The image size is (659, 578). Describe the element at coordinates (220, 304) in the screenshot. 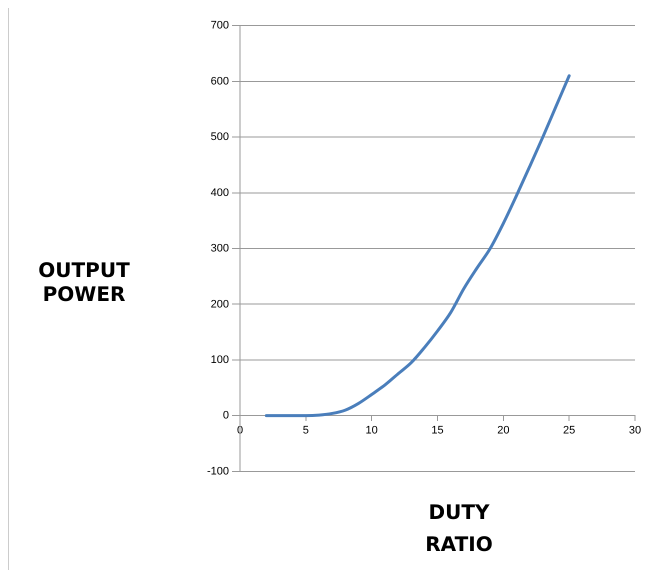

I see `y-tick-label: 200` at that location.